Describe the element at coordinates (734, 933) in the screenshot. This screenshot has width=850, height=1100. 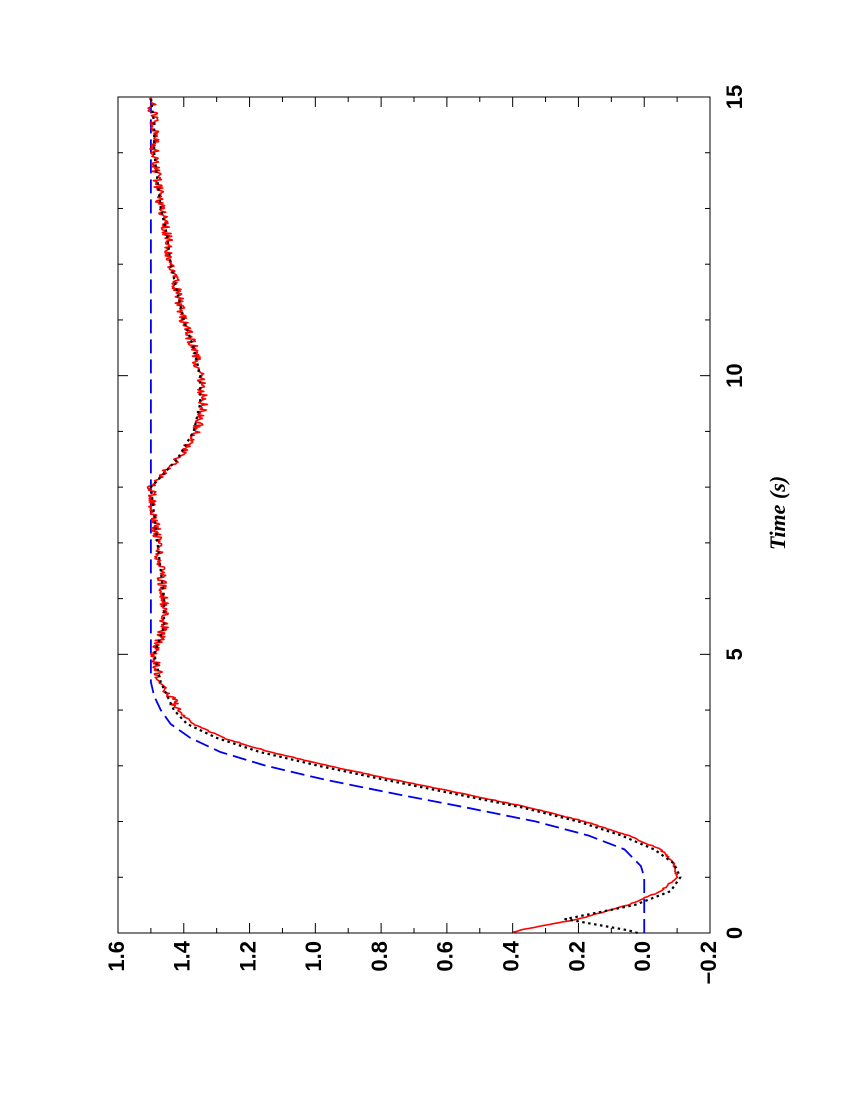
I see `x-tick-label: 0` at that location.